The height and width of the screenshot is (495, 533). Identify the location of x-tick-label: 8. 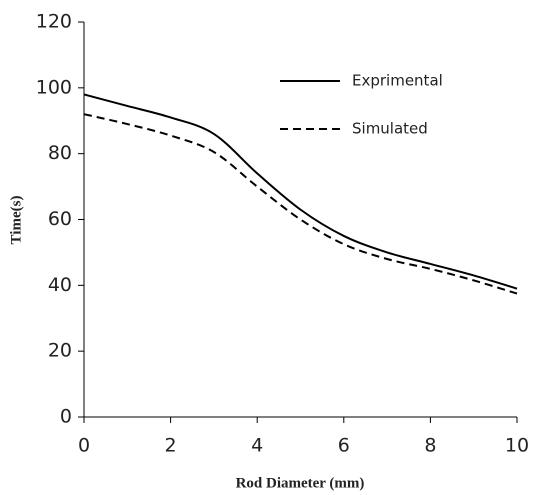
(430, 446).